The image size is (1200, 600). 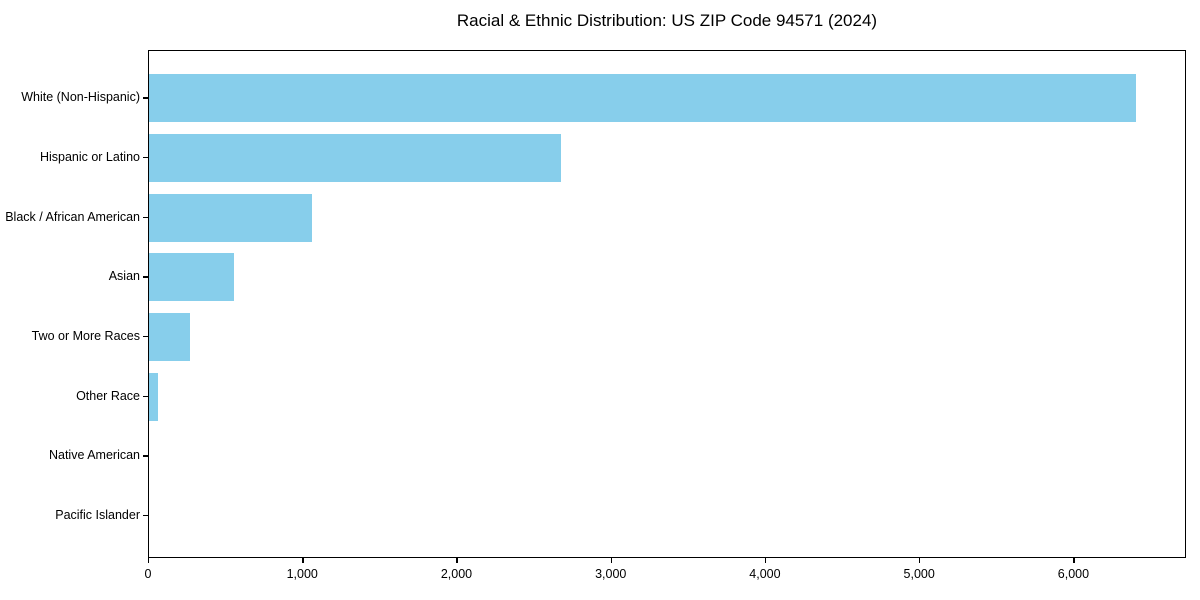 What do you see at coordinates (124, 276) in the screenshot?
I see `y-tick-label: Asian` at bounding box center [124, 276].